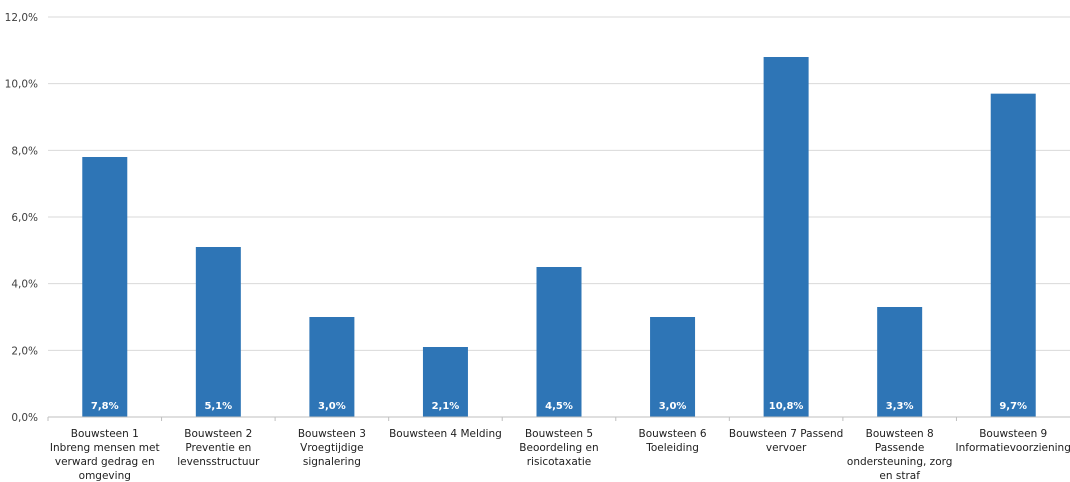  I want to click on data-label: 9,7%, so click(1013, 406).